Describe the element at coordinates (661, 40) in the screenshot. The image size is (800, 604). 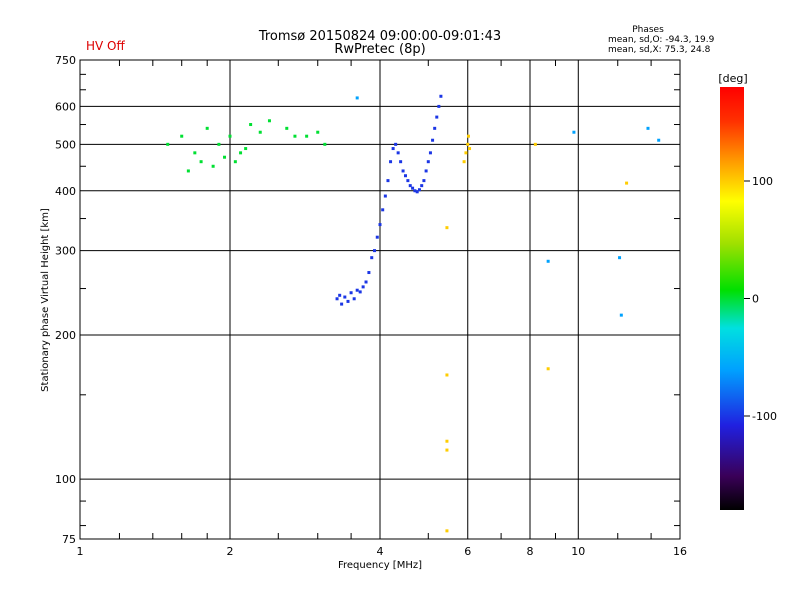
I see `o-mode-stats: mean, sd,O: -94.3, 19.9` at that location.